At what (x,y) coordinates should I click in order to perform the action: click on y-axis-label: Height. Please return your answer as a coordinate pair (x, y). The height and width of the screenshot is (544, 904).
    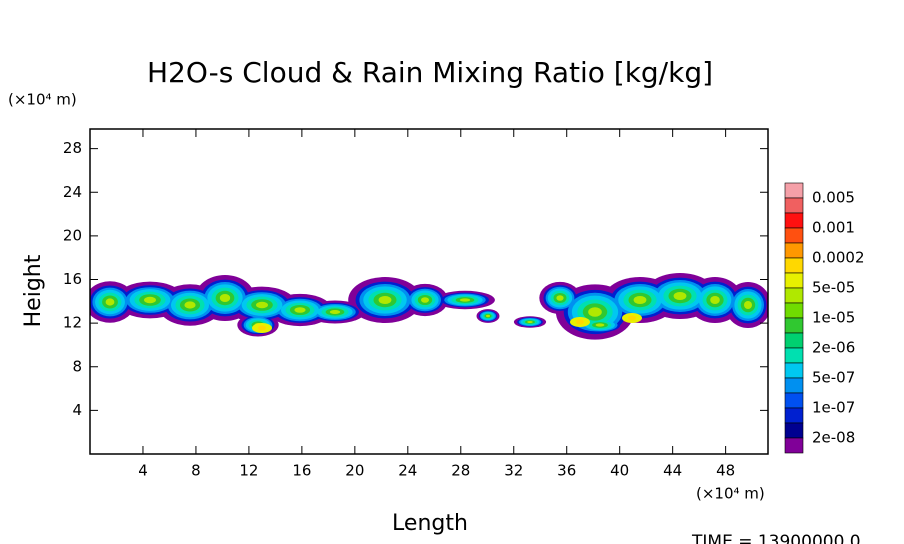
    Looking at the image, I should click on (33, 290).